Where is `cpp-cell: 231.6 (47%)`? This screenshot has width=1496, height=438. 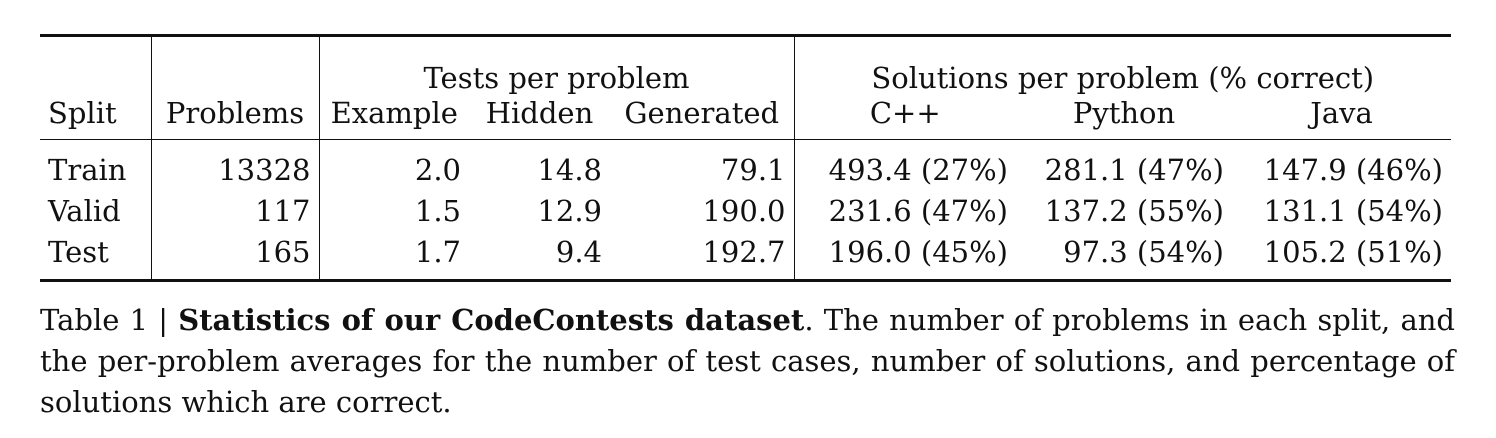 cpp-cell: 231.6 (47%) is located at coordinates (918, 211).